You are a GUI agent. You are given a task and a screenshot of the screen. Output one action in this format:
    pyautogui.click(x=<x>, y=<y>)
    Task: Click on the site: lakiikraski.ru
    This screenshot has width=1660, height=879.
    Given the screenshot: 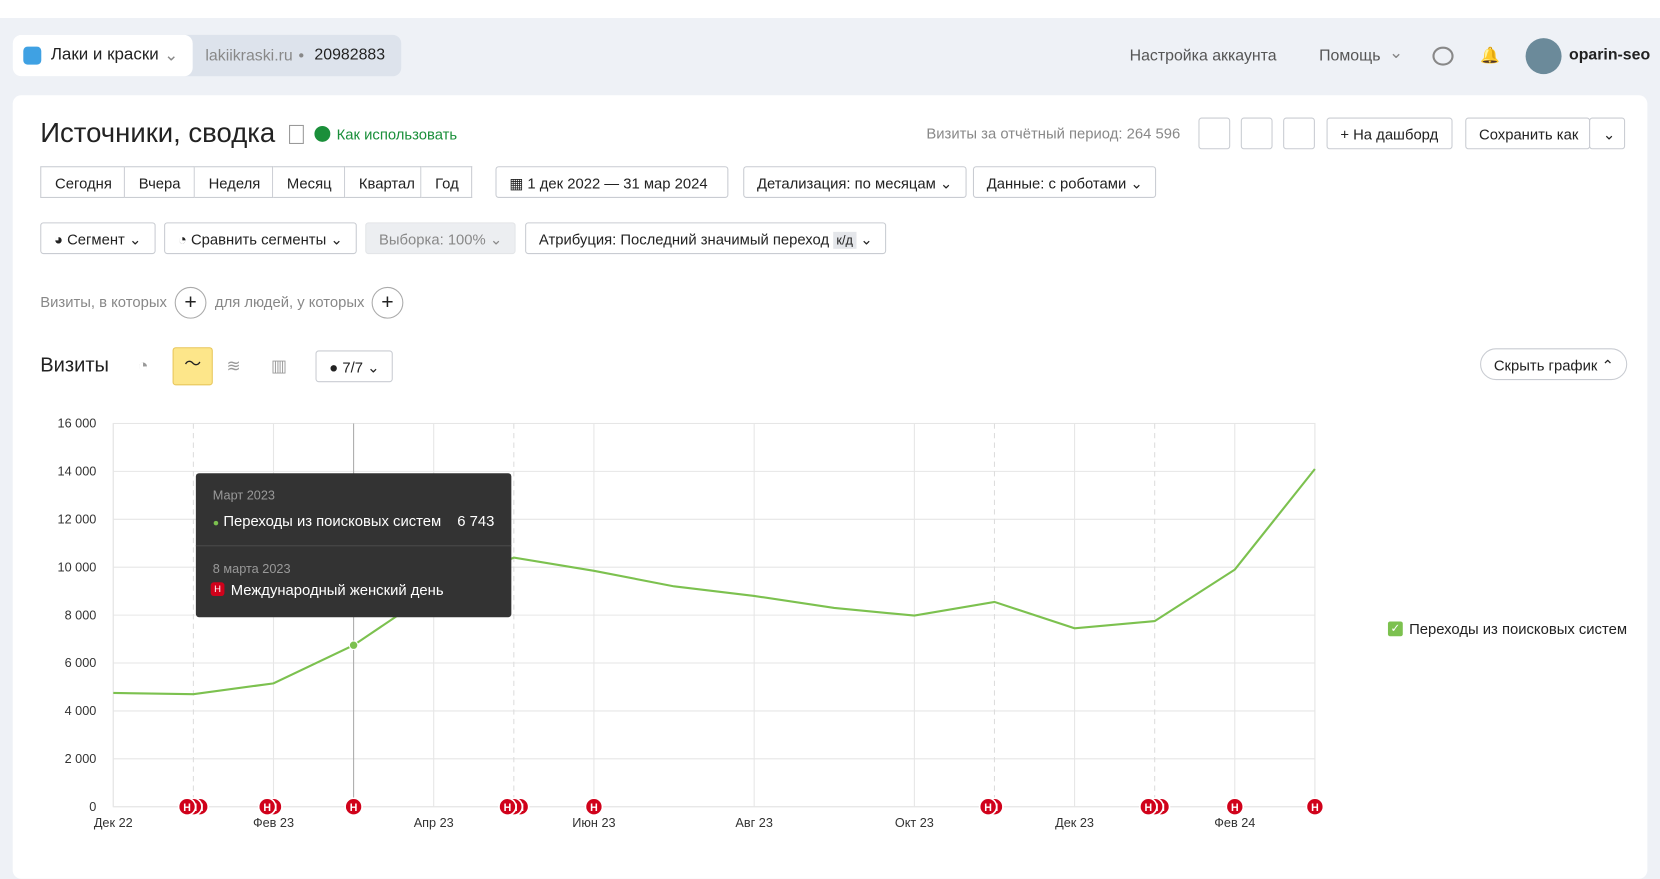 What is the action you would take?
    pyautogui.click(x=249, y=55)
    